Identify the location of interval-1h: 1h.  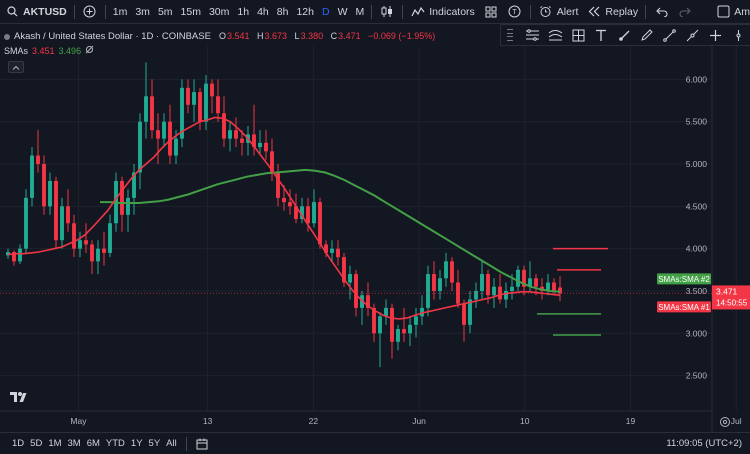
(243, 11).